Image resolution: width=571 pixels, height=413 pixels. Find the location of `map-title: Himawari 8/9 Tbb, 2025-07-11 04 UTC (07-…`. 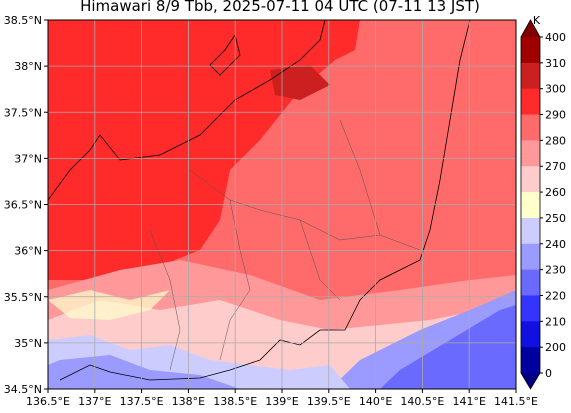

map-title: Himawari 8/9 Tbb, 2025-07-11 04 UTC (07-… is located at coordinates (280, 7).